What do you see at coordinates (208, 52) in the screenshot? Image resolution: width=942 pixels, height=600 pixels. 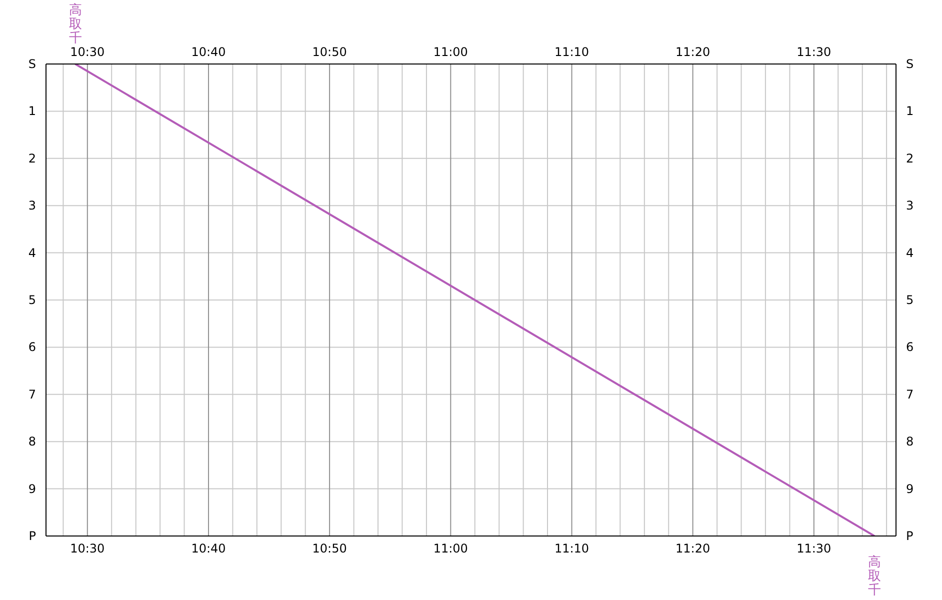 I see `x-tick-label: 10:40` at bounding box center [208, 52].